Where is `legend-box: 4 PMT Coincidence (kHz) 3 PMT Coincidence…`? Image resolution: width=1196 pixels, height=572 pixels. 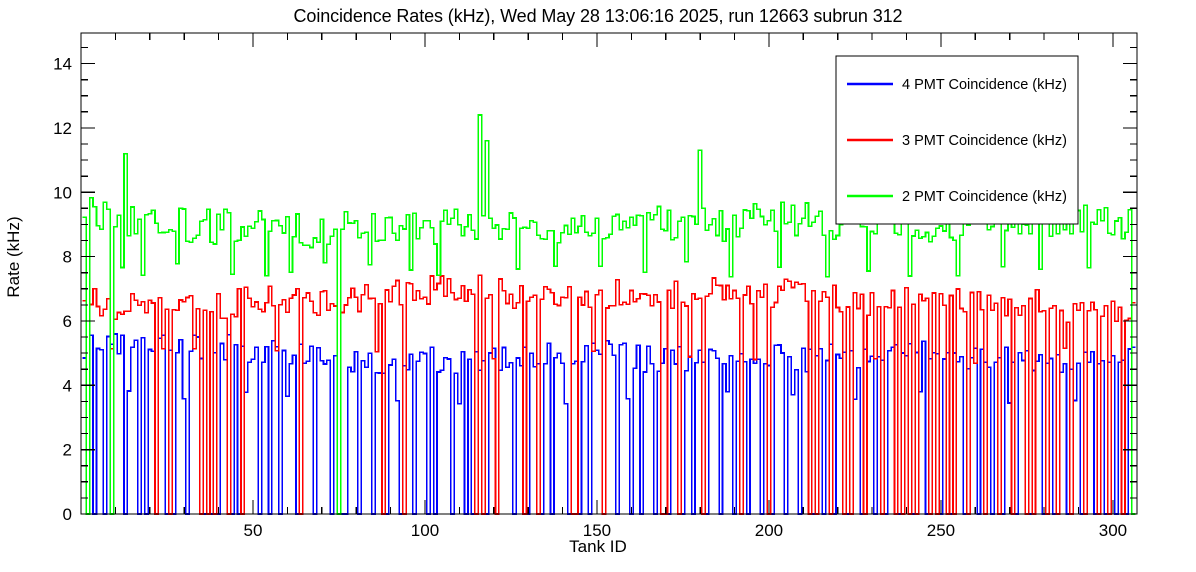 legend-box: 4 PMT Coincidence (kHz) 3 PMT Coincidence… is located at coordinates (957, 140).